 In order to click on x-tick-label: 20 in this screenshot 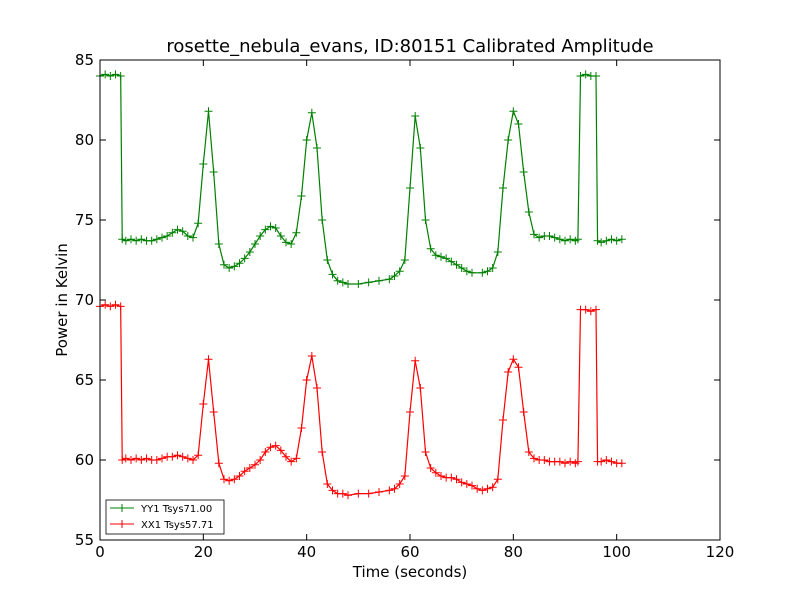, I will do `click(203, 552)`.